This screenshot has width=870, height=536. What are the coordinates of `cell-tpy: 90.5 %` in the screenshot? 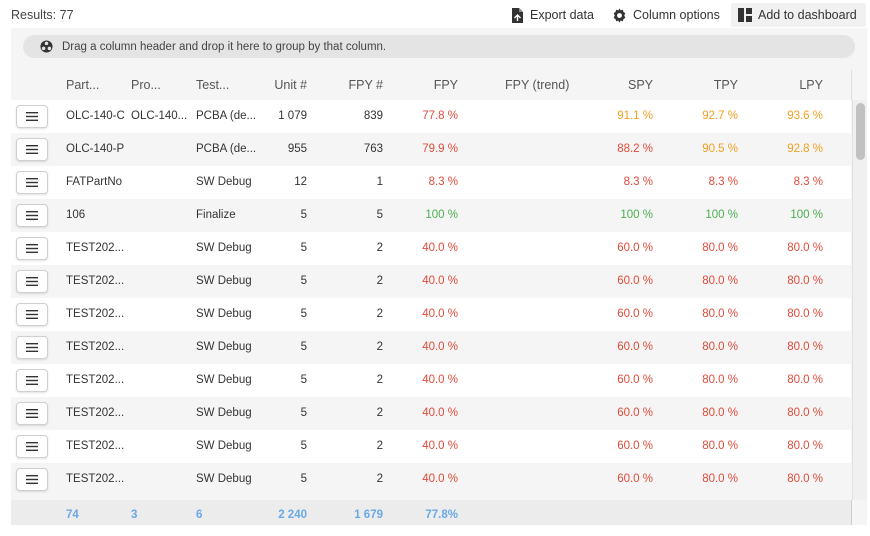 It's located at (720, 149).